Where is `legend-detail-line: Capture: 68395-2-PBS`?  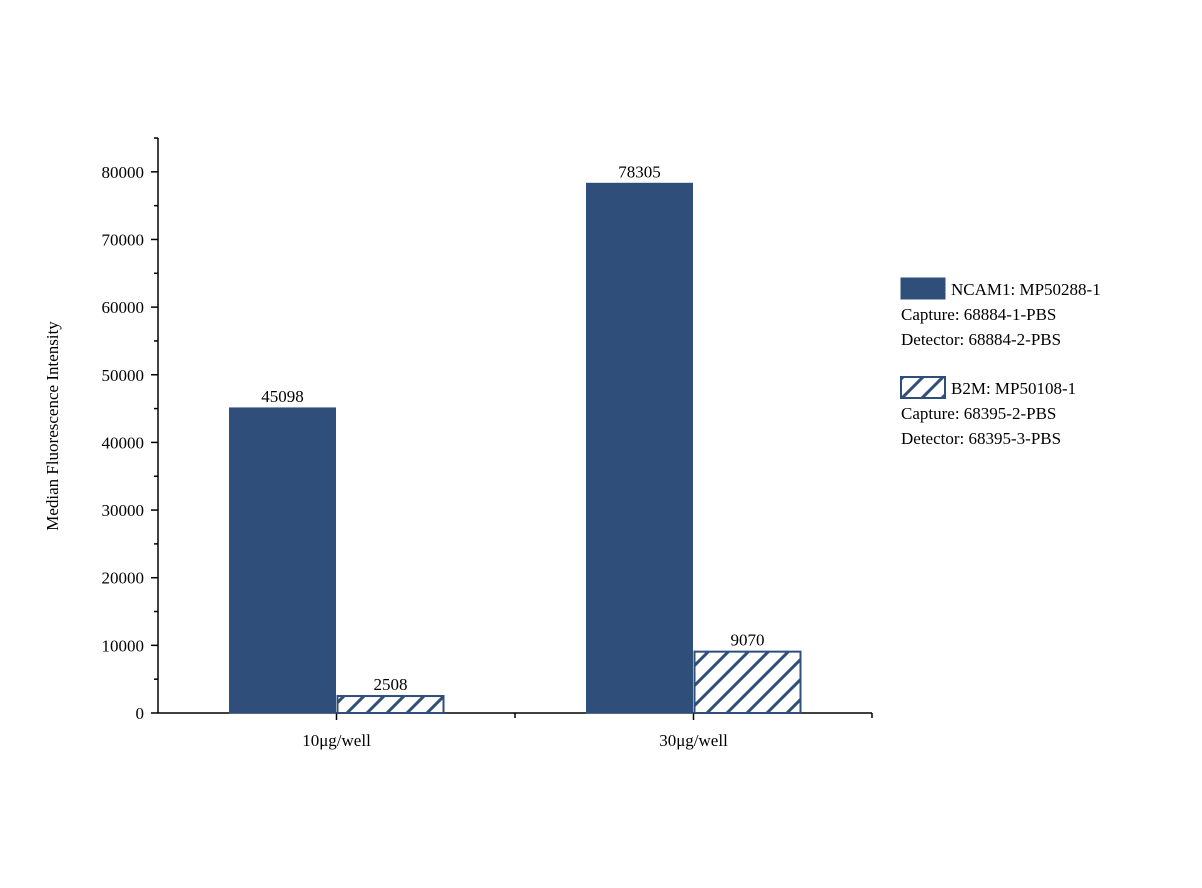
legend-detail-line: Capture: 68395-2-PBS is located at coordinates (978, 413).